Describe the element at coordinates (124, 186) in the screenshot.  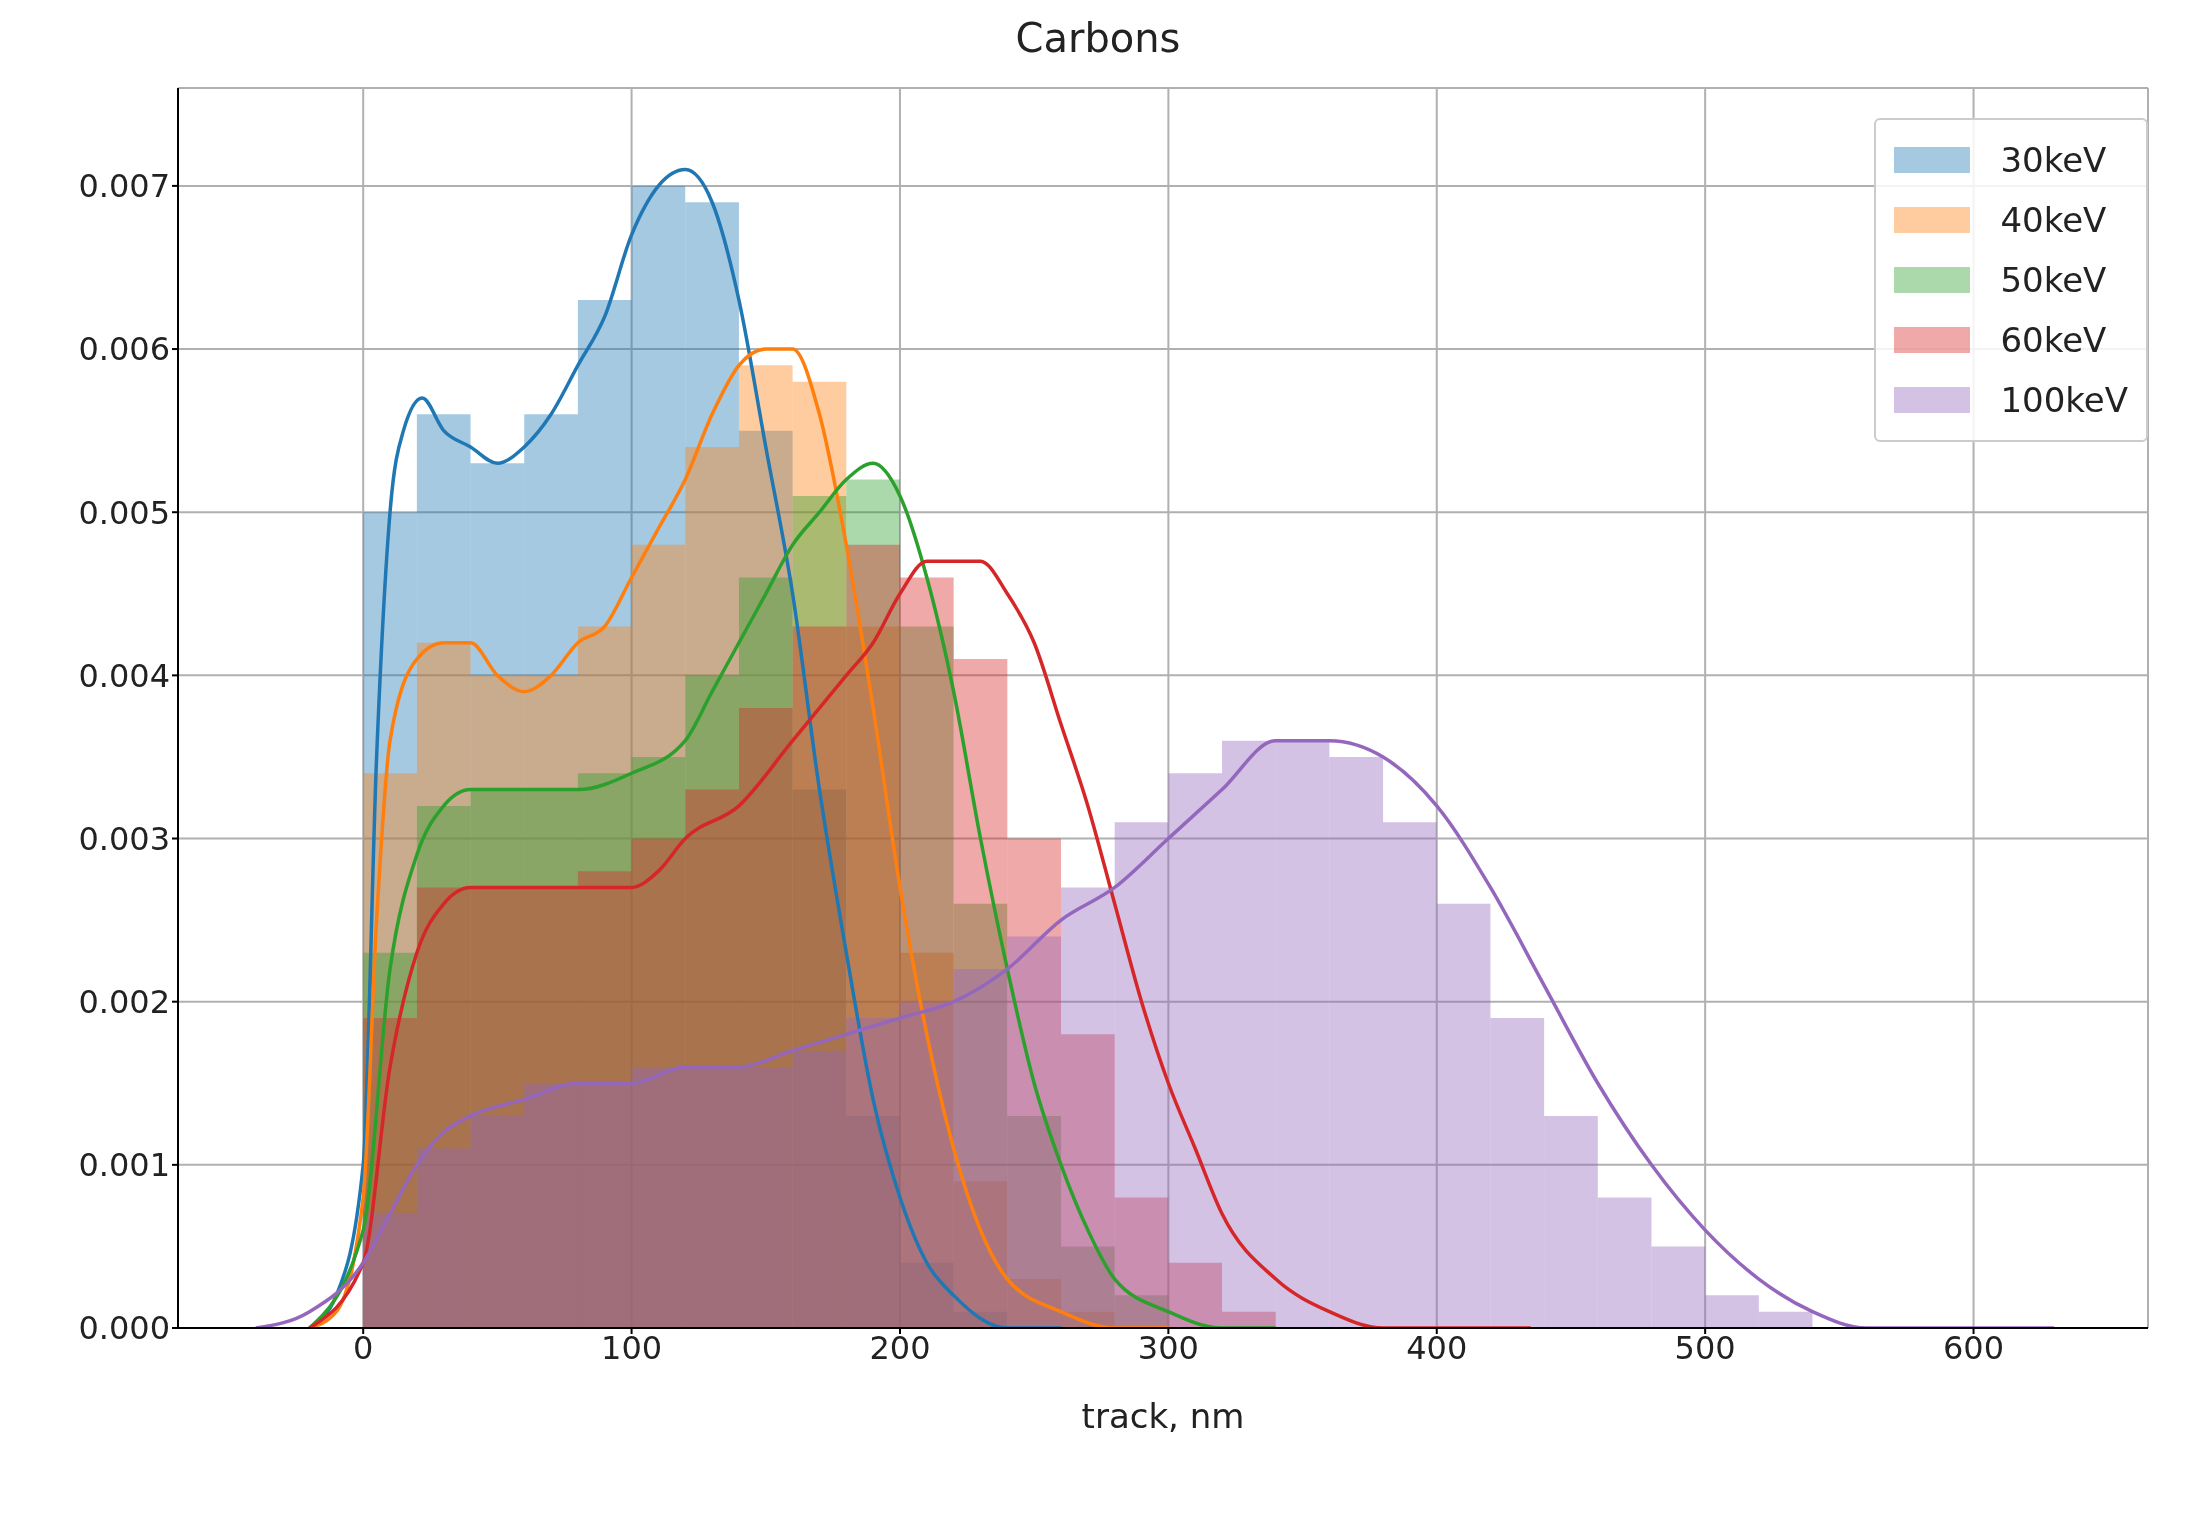
I see `y-tick-label: 0.007` at that location.